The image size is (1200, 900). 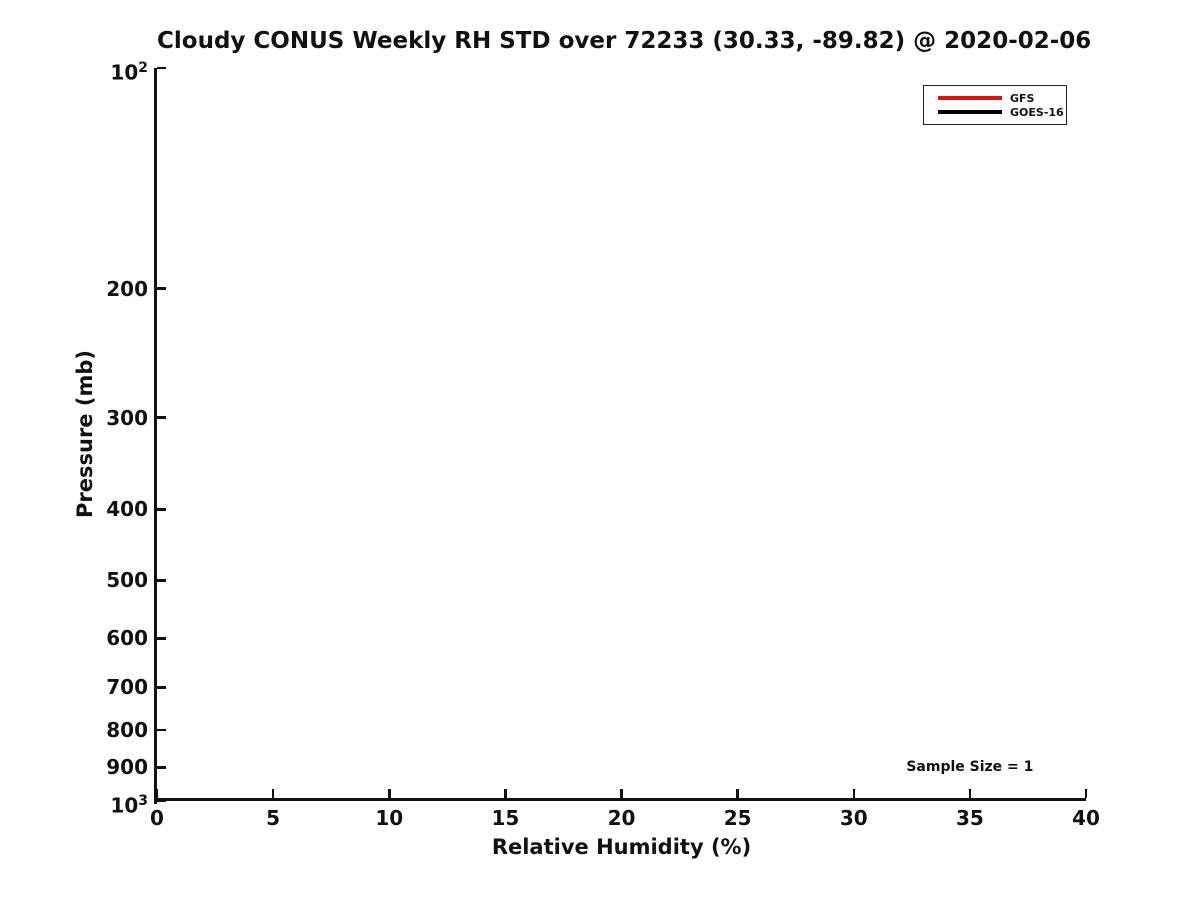 I want to click on legend-entry-goes16: GOES-16, so click(x=1001, y=112).